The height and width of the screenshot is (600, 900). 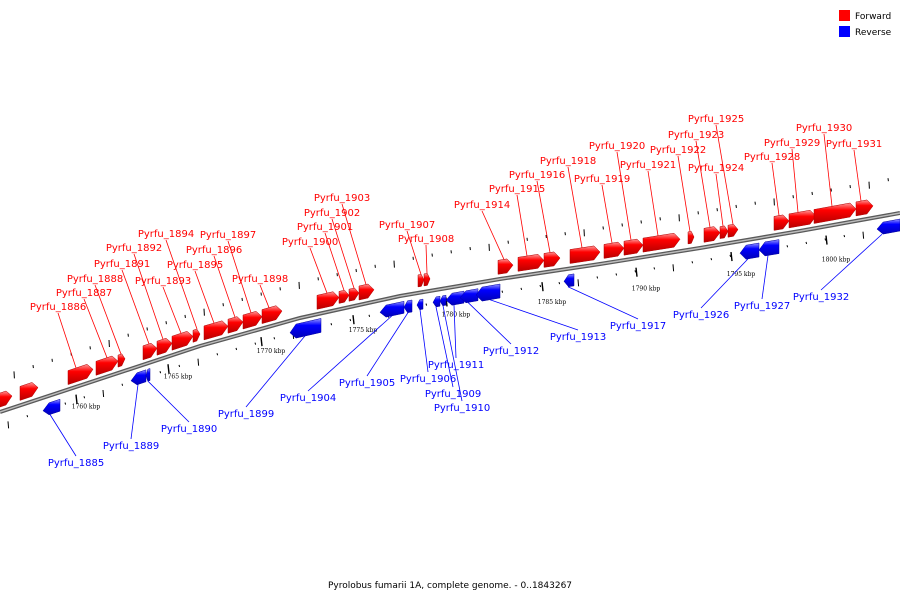 What do you see at coordinates (648, 165) in the screenshot?
I see `gene-label: Pyrfu_1921` at bounding box center [648, 165].